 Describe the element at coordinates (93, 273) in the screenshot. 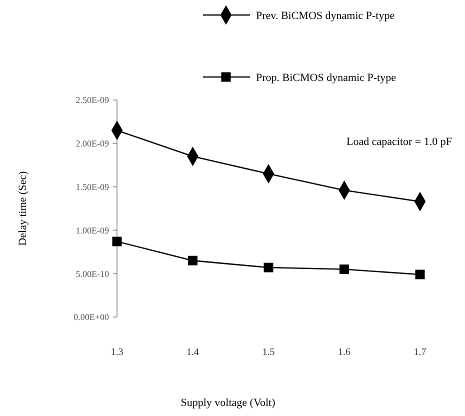

I see `y-tick-label: 5.00E-10` at that location.